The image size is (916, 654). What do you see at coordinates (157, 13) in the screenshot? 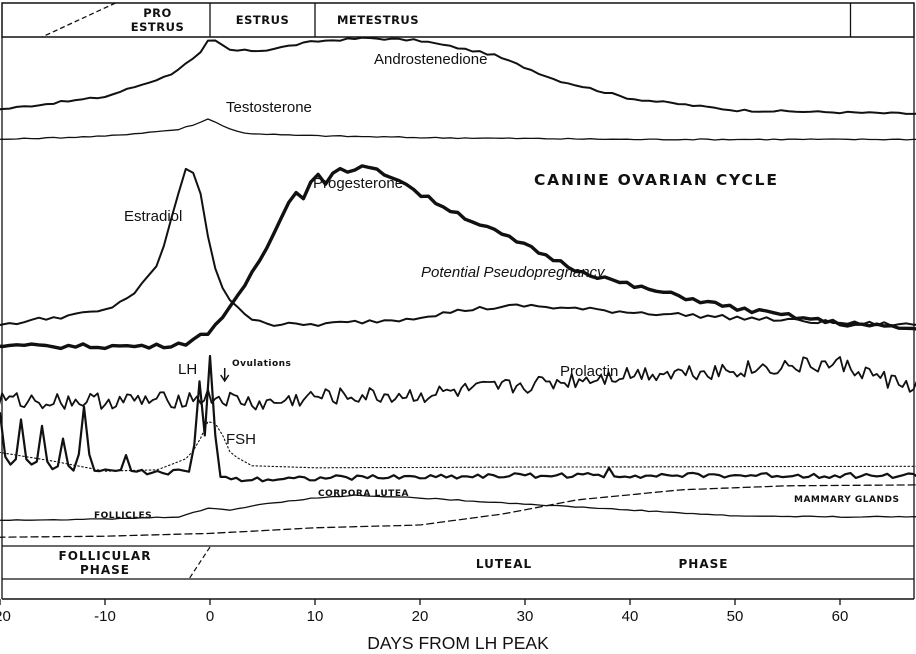
I see `stage-label-1-line1: PRO` at bounding box center [157, 13].